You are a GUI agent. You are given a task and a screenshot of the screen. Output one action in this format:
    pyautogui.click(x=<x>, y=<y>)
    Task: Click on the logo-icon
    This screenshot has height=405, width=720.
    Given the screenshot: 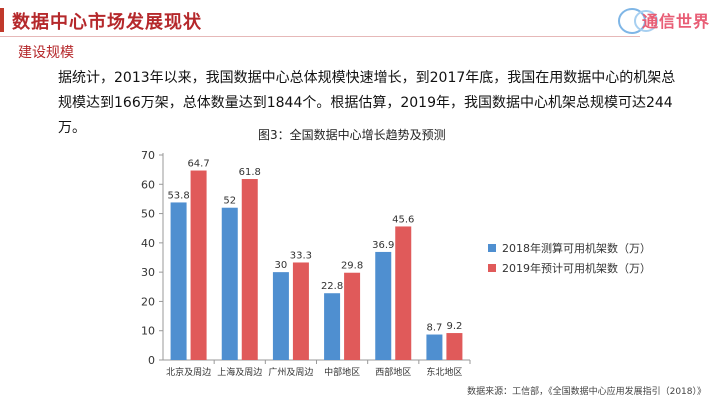 What is the action you would take?
    pyautogui.click(x=638, y=21)
    